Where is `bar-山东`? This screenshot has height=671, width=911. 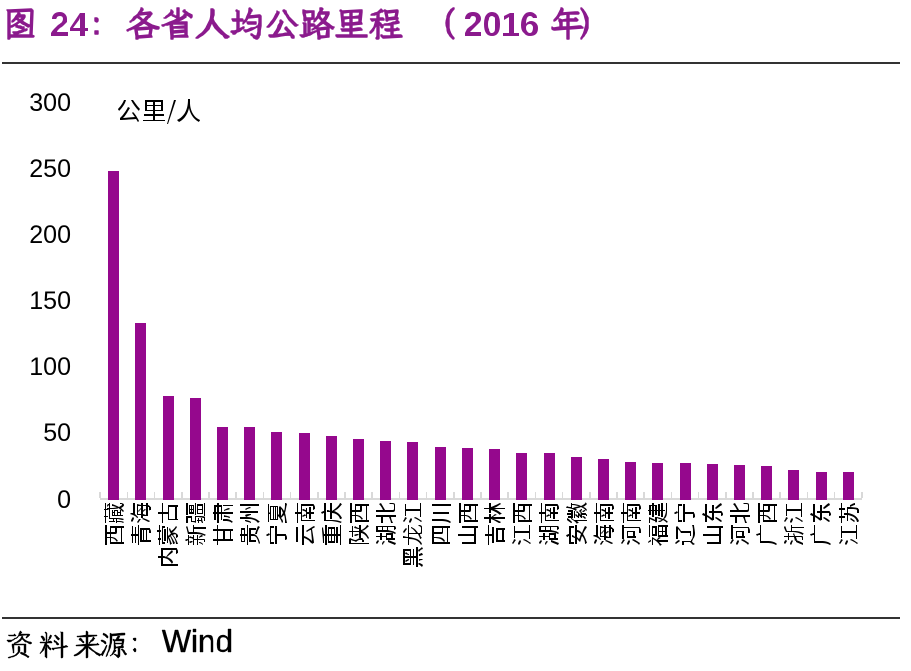
bar-山东 is located at coordinates (712, 482).